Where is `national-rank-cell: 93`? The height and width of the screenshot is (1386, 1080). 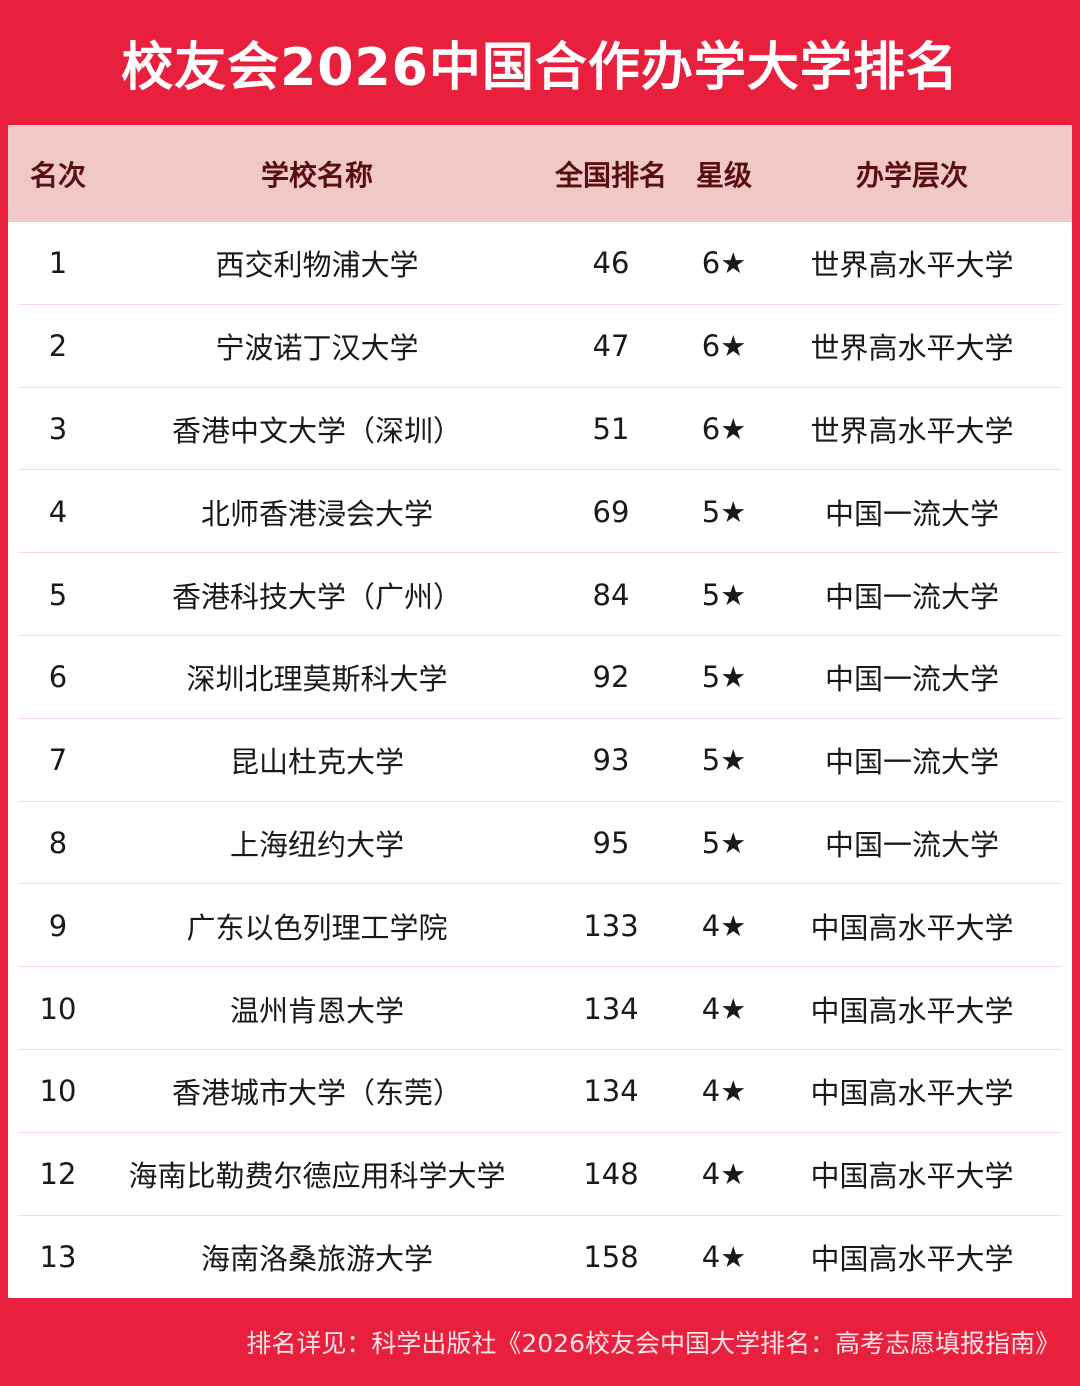
national-rank-cell: 93 is located at coordinates (611, 760).